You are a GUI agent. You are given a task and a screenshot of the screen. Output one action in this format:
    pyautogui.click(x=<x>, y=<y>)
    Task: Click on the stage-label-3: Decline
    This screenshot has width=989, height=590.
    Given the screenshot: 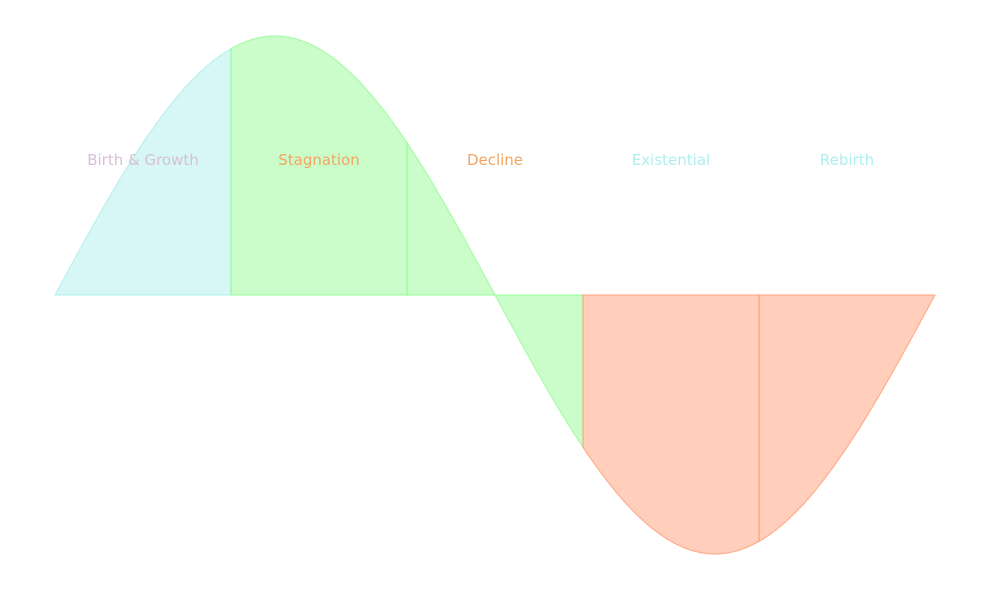 What is the action you would take?
    pyautogui.click(x=495, y=160)
    